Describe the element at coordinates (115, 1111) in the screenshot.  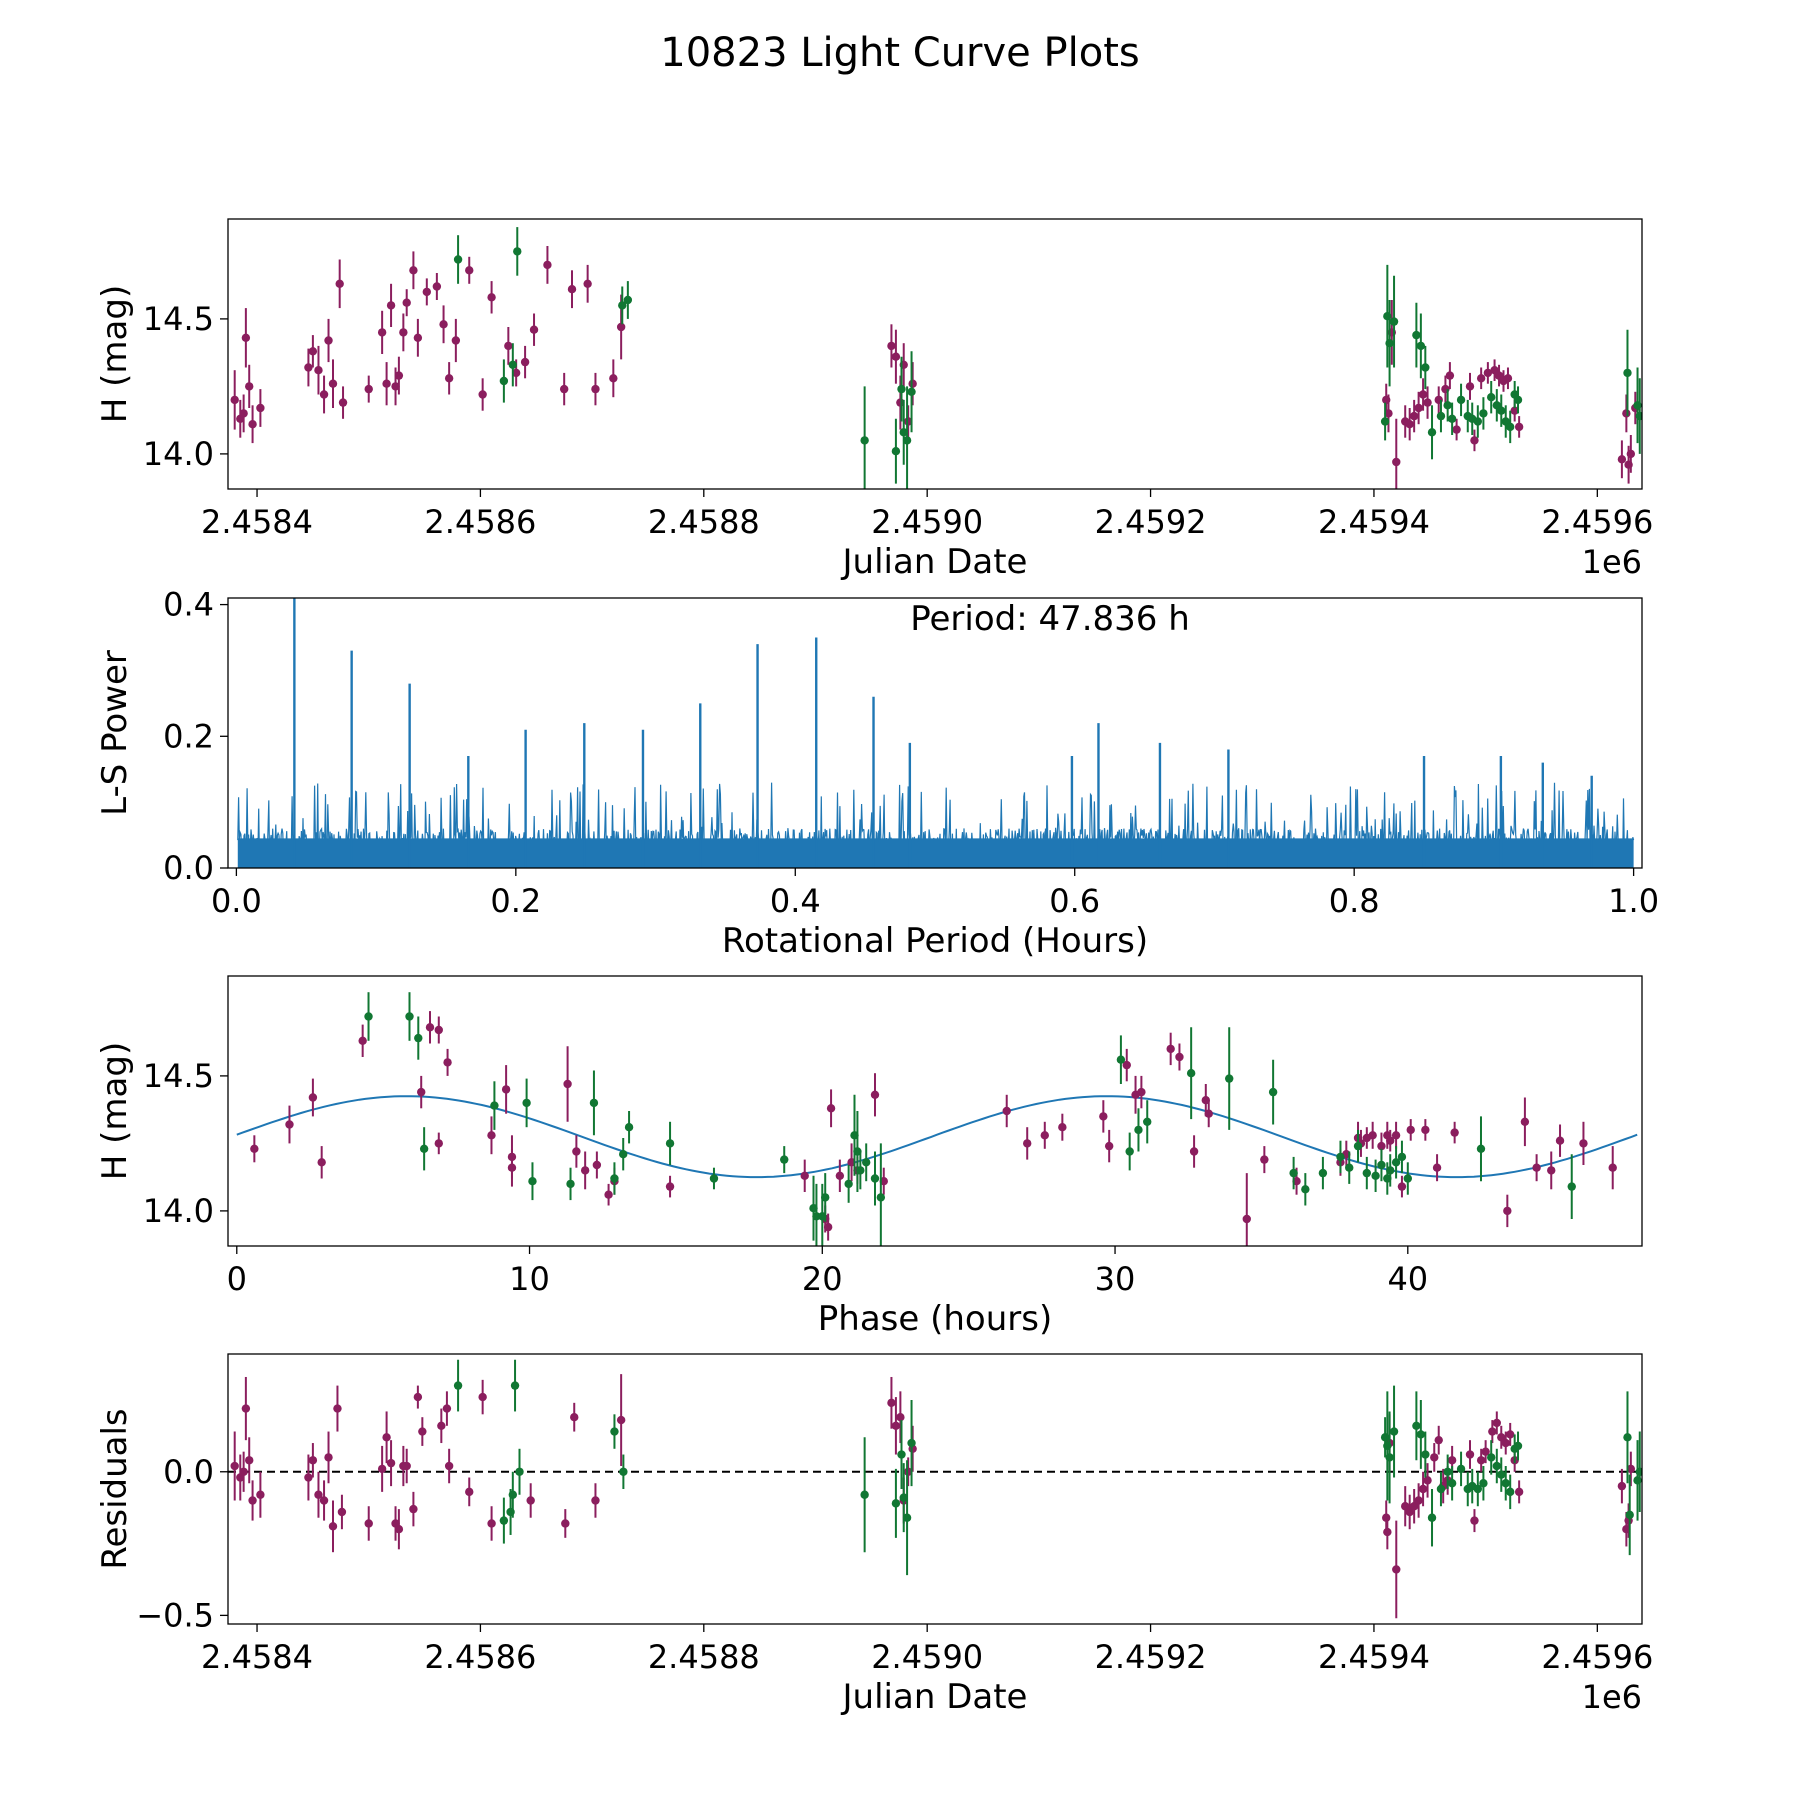
I see `y-axis-label: H (mag)` at that location.